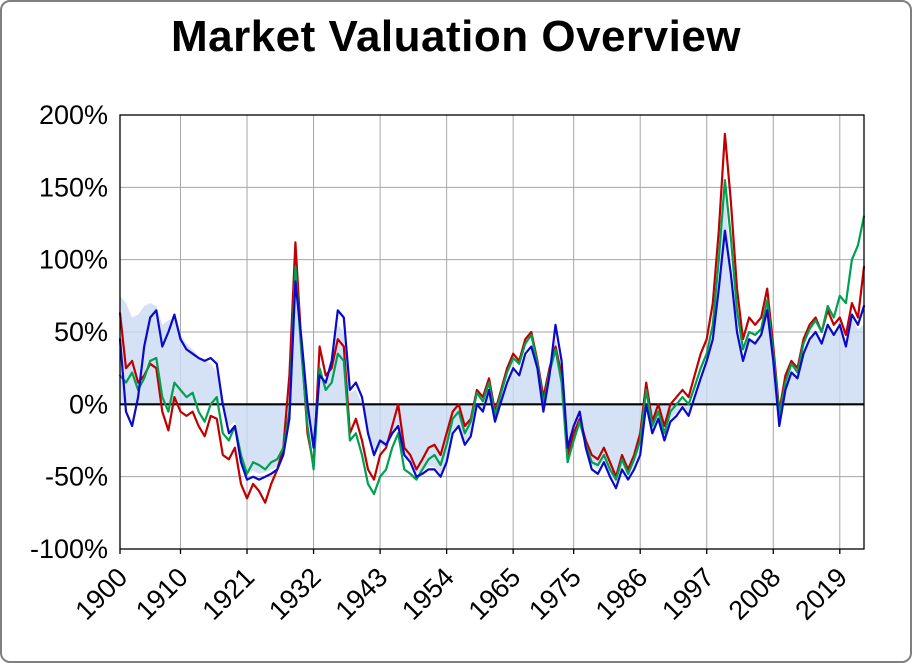 The image size is (912, 663). I want to click on y-tick-label: 150%, so click(73, 187).